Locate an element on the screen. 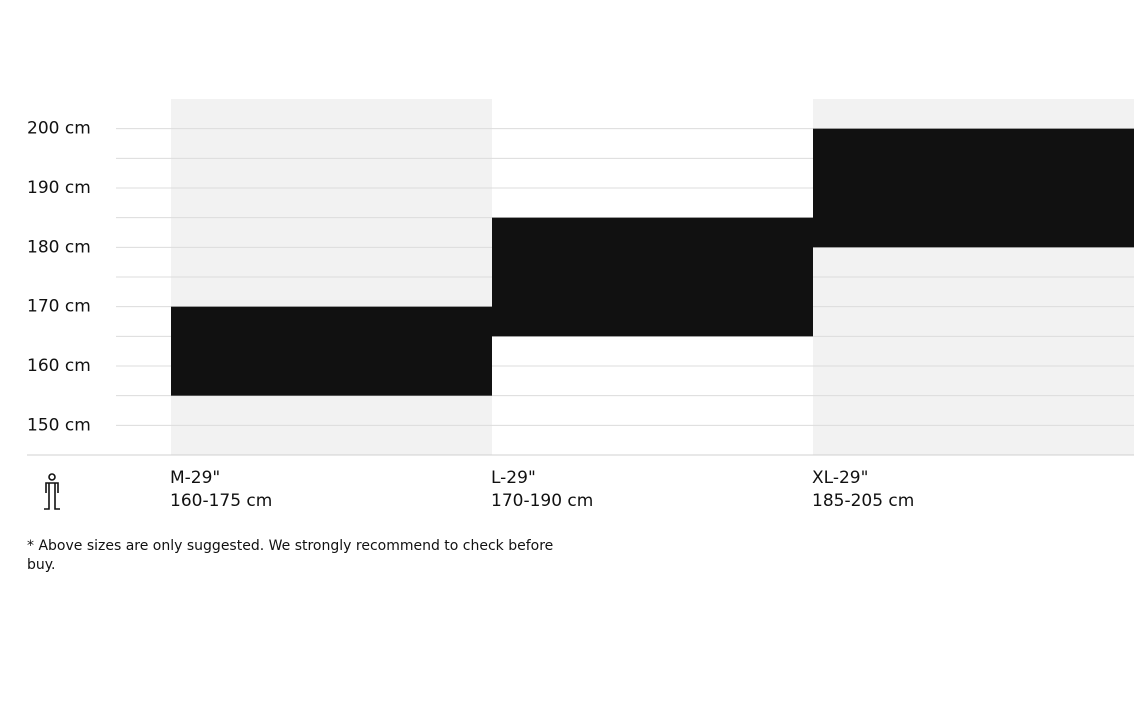 The image size is (1134, 709). y-tick-label: 180 cm is located at coordinates (59, 247).